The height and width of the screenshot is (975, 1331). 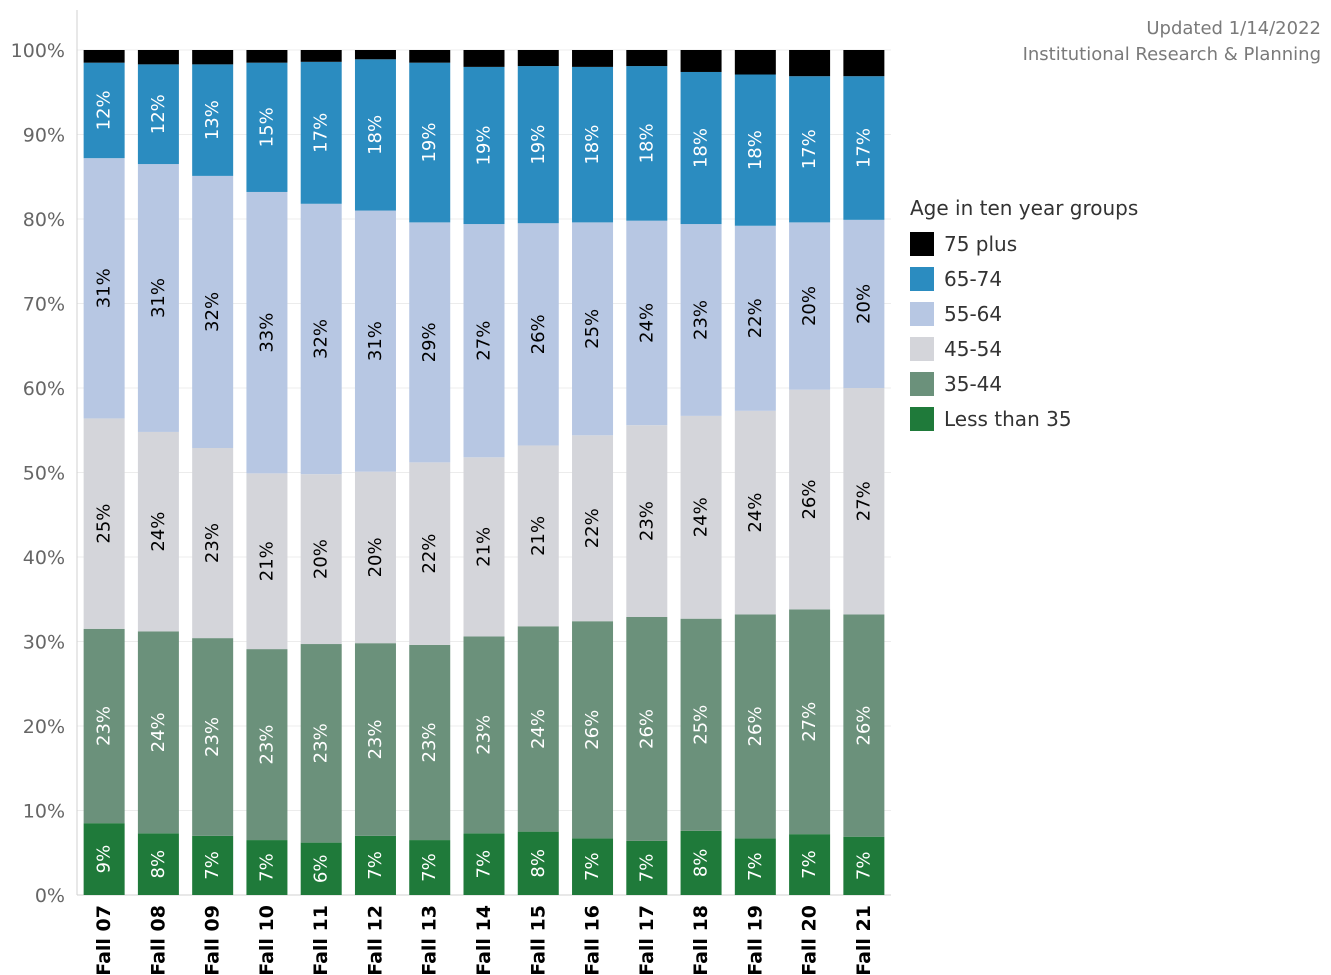 What do you see at coordinates (38, 51) in the screenshot?
I see `y-tick-label: 100%` at bounding box center [38, 51].